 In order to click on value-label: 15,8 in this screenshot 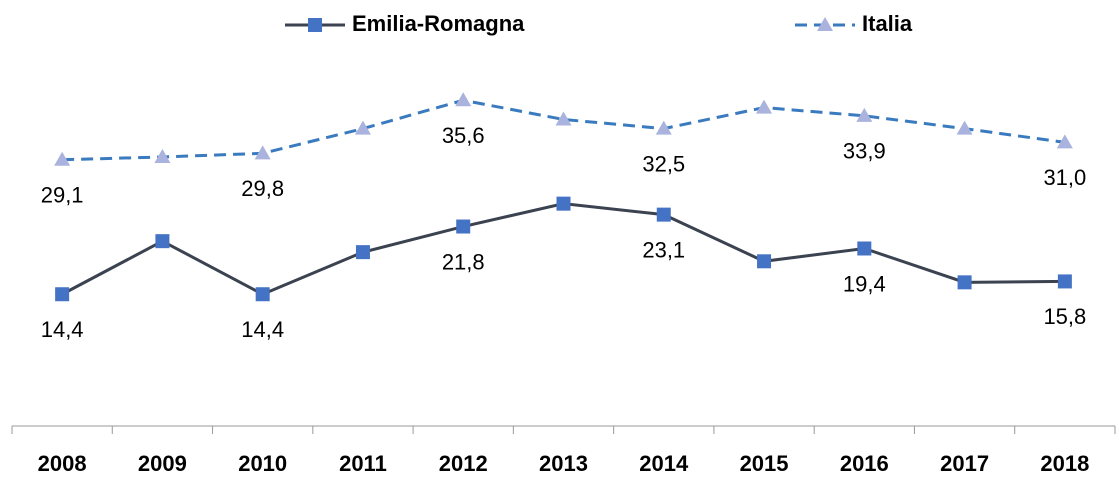, I will do `click(1064, 316)`.